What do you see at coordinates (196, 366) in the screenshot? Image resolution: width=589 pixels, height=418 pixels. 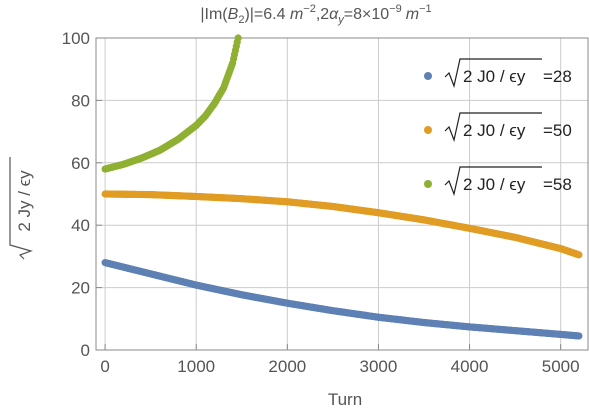 I see `x-tick-label: 1000` at bounding box center [196, 366].